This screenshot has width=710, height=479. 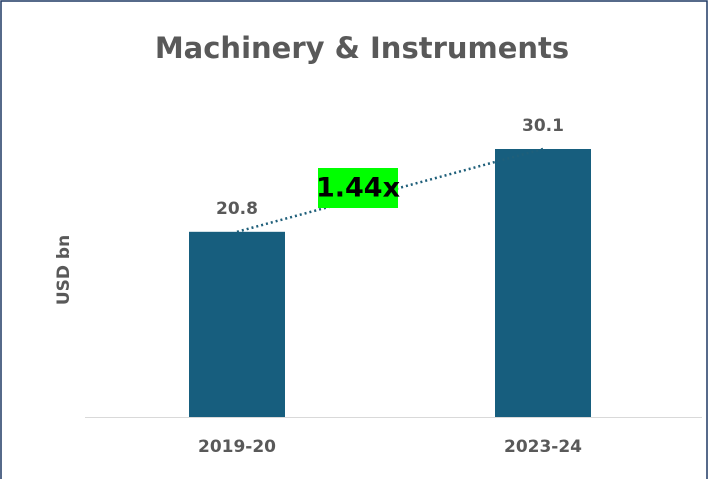 What do you see at coordinates (237, 447) in the screenshot?
I see `x-tick-label: 2019-20` at bounding box center [237, 447].